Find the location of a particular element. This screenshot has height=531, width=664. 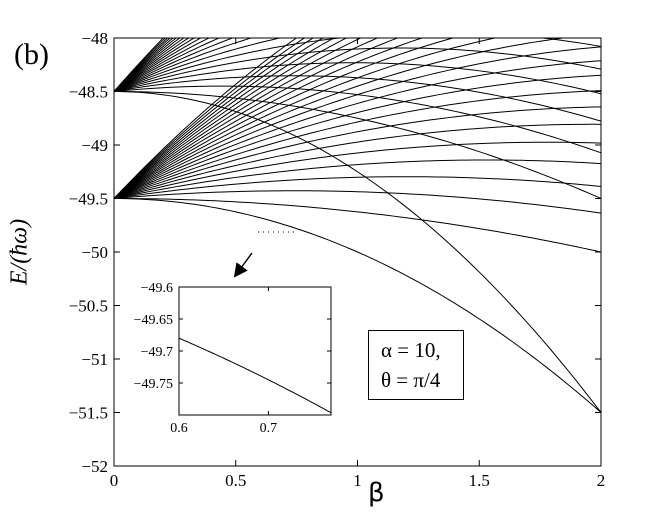

y-tick-label: −51 is located at coordinates (94, 359).